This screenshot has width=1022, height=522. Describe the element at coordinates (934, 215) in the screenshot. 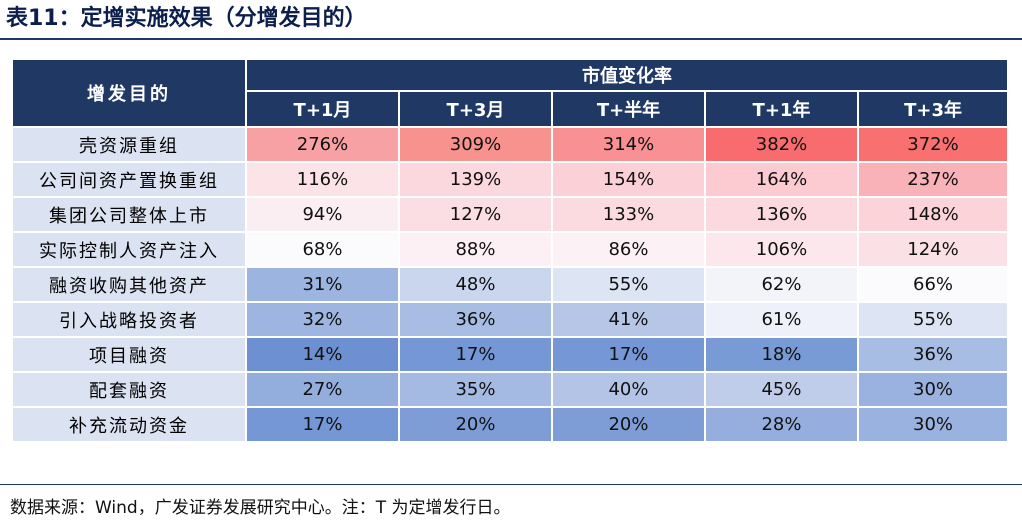

I see `value-cell: 148%` at that location.